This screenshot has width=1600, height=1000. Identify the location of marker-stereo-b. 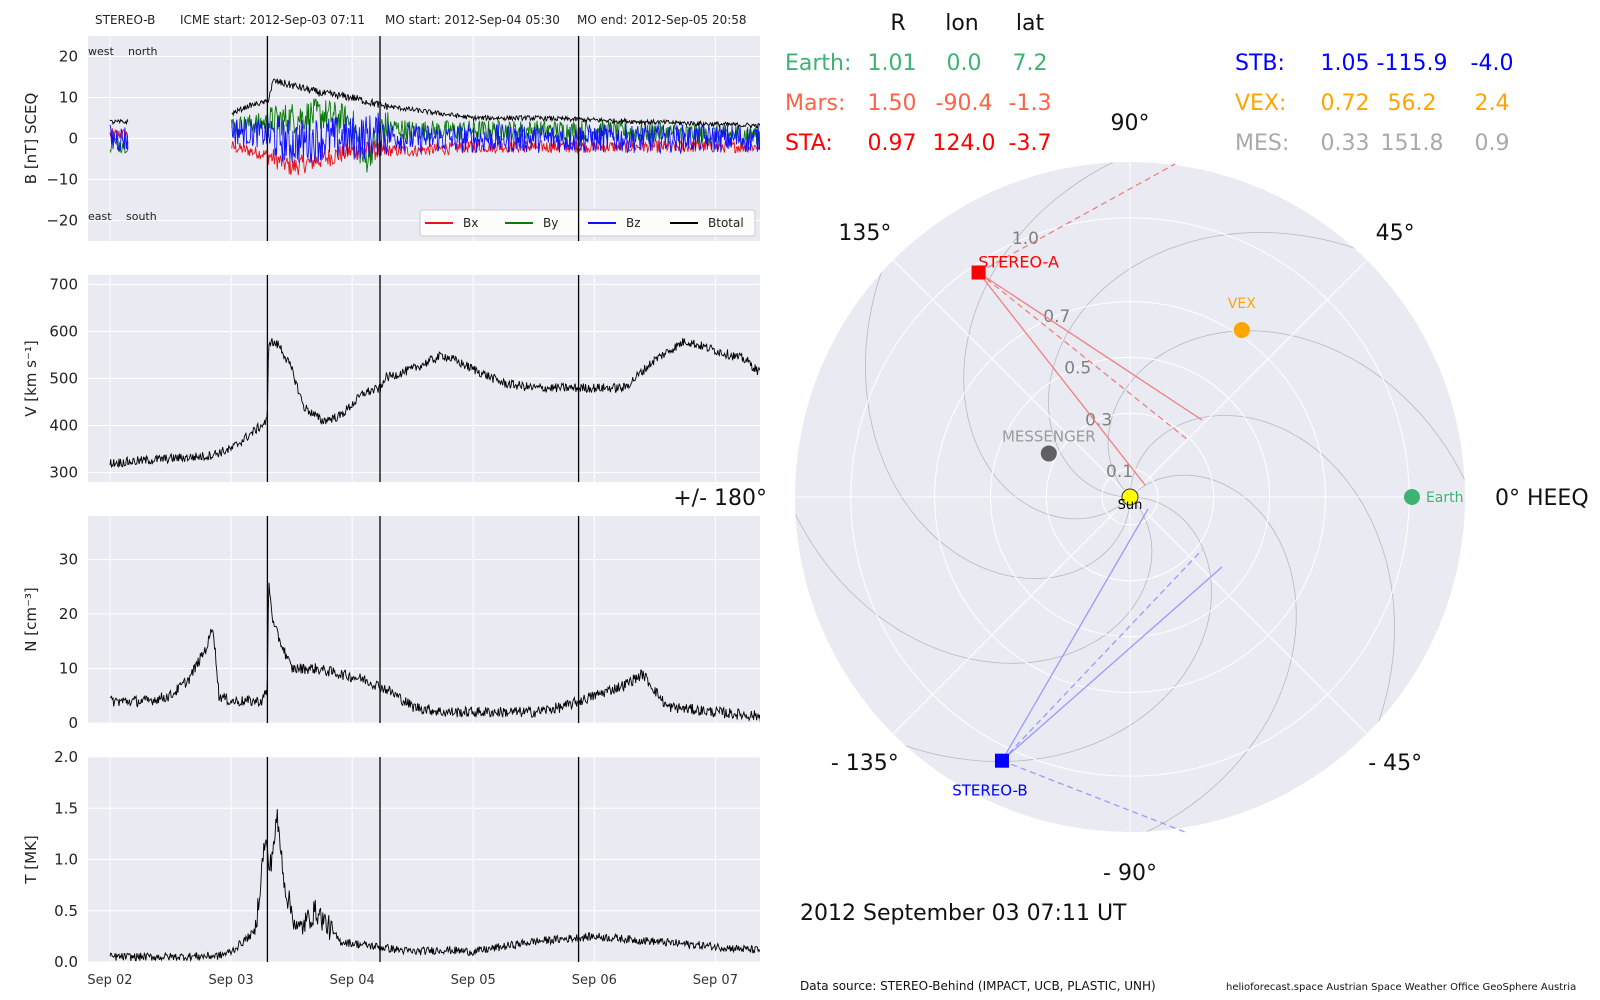
(1001, 760).